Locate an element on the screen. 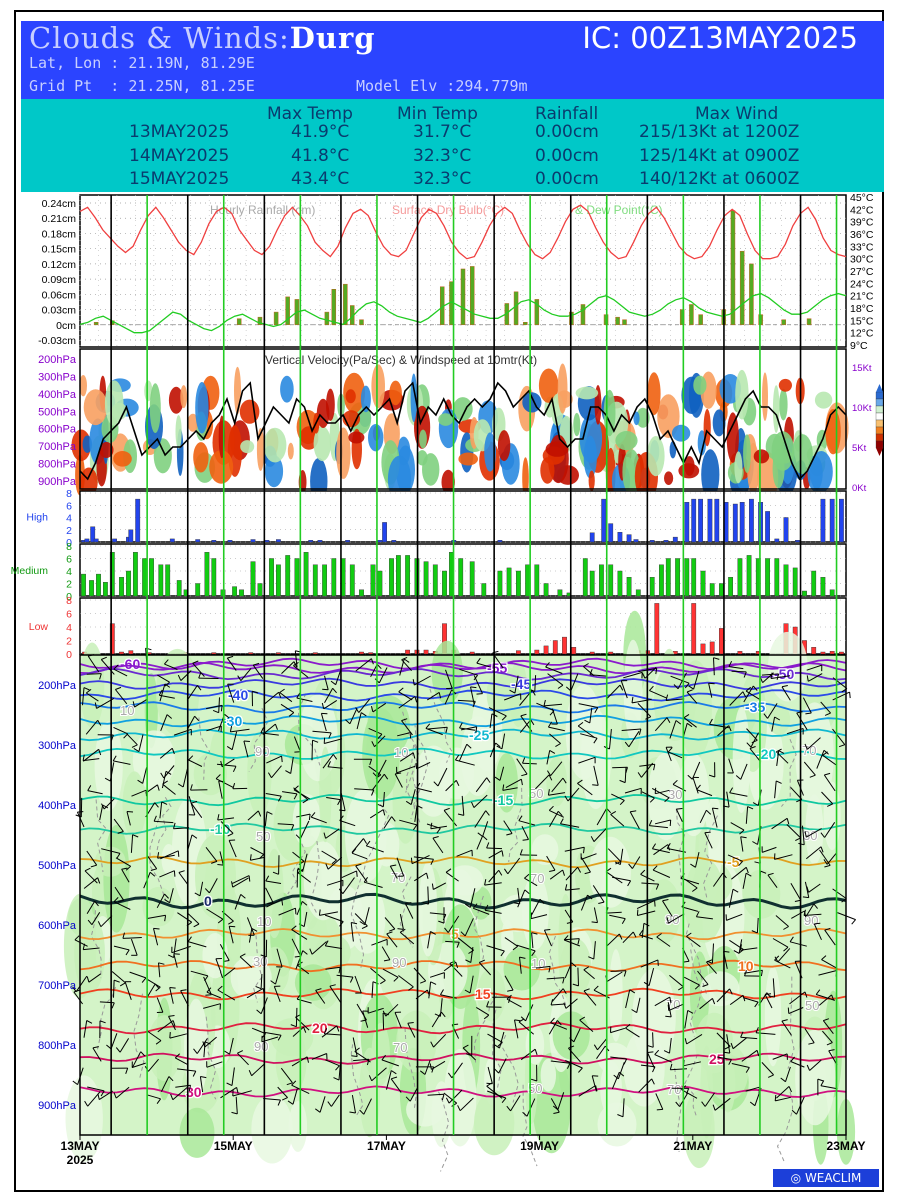 The image size is (900, 1200). row-rainfall: 0.00cm is located at coordinates (567, 132).